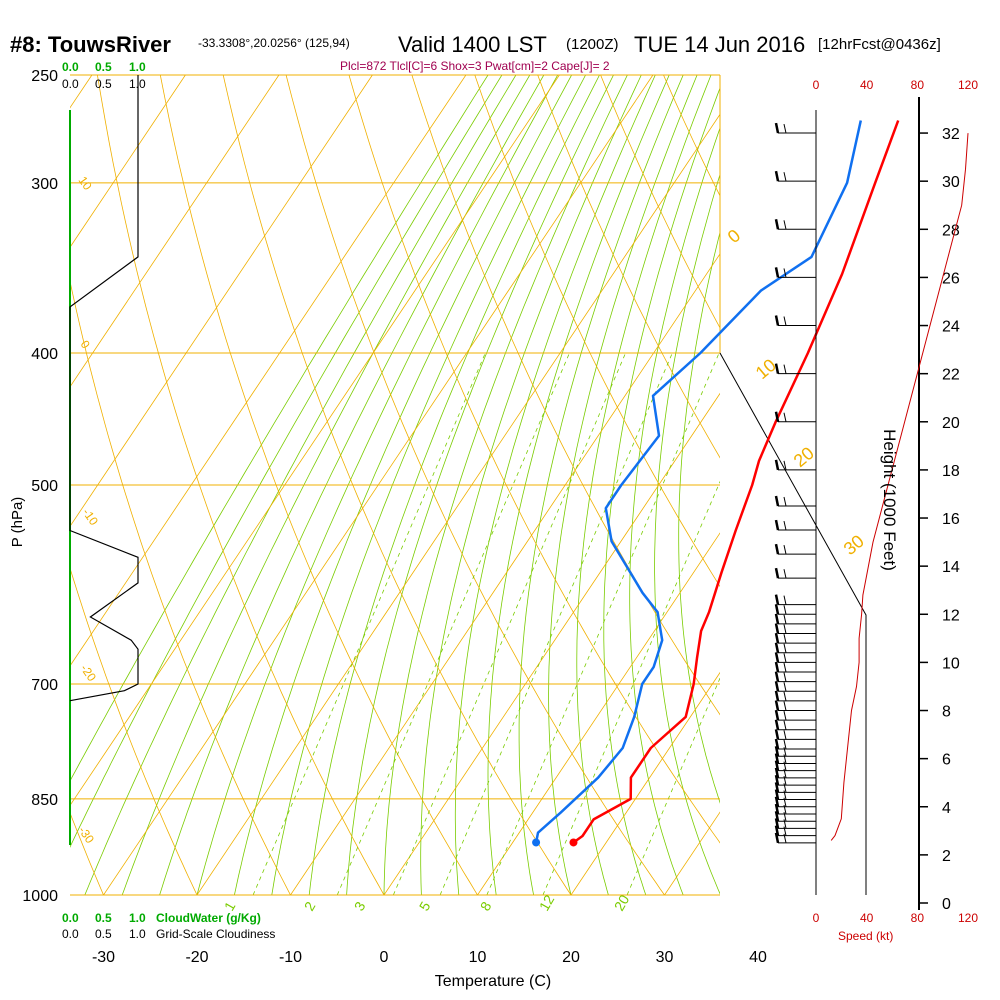 Image resolution: width=1000 pixels, height=1000 pixels. I want to click on cloudwater-scale-bottom: 1.0, so click(137, 918).